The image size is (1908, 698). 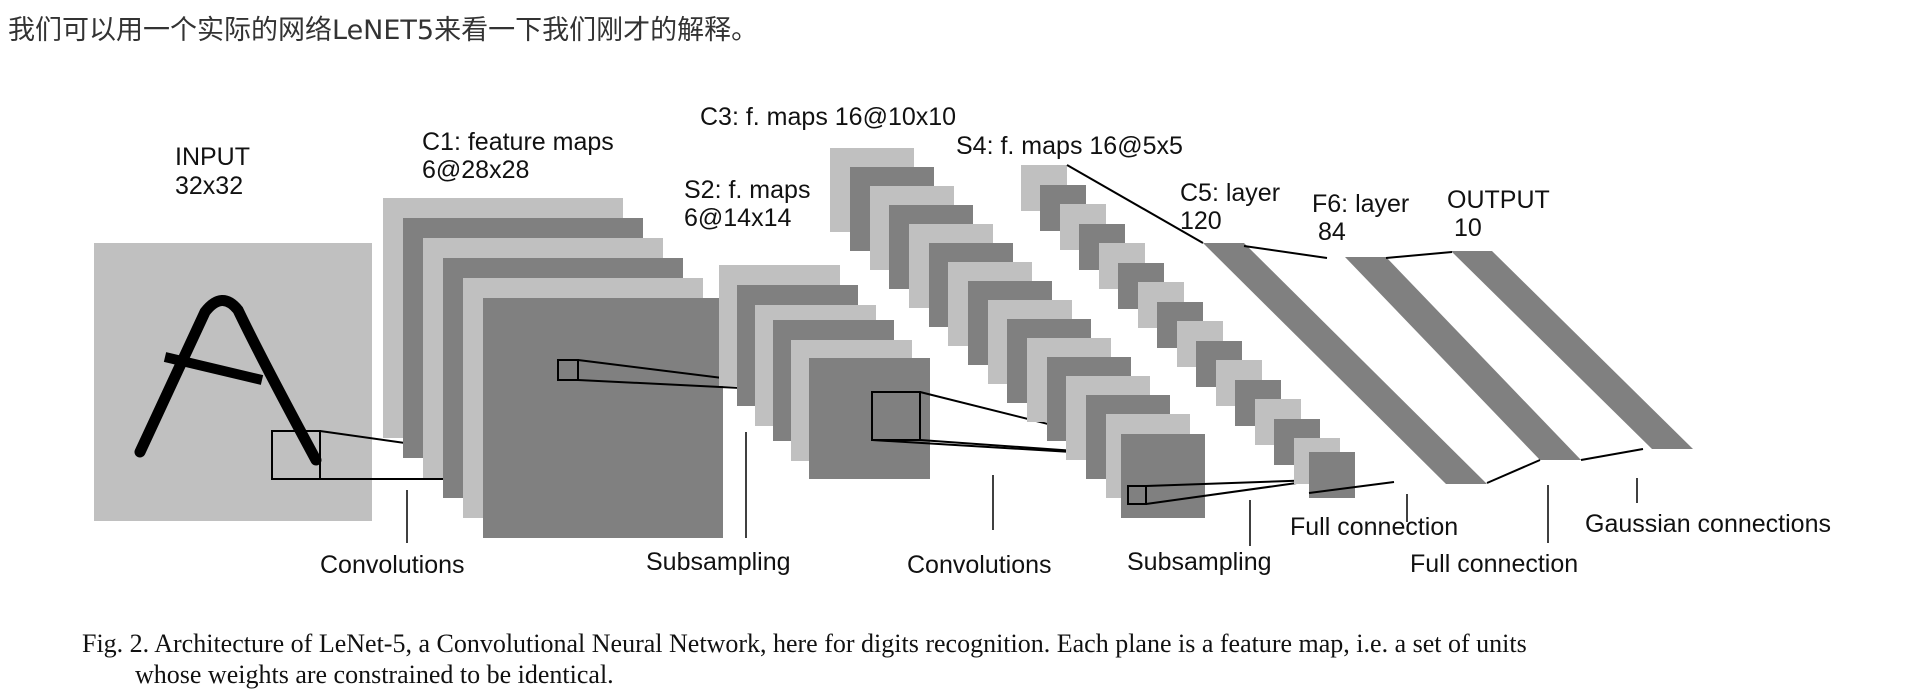 What do you see at coordinates (213, 368) in the screenshot?
I see `digit-a-crossbar` at bounding box center [213, 368].